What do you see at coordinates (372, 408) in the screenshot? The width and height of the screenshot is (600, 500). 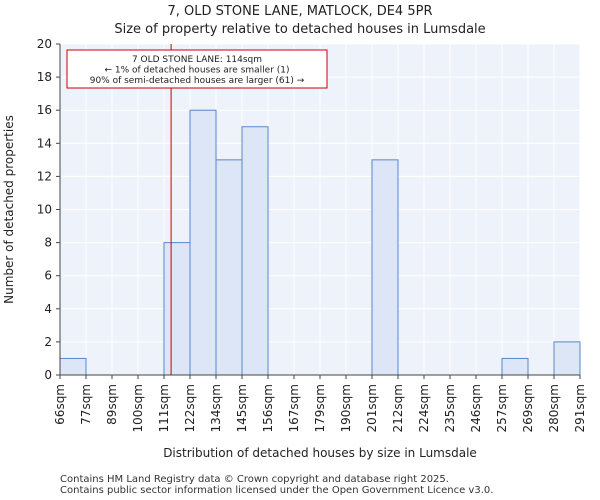 I see `x-tick-label: 201sqm` at bounding box center [372, 408].